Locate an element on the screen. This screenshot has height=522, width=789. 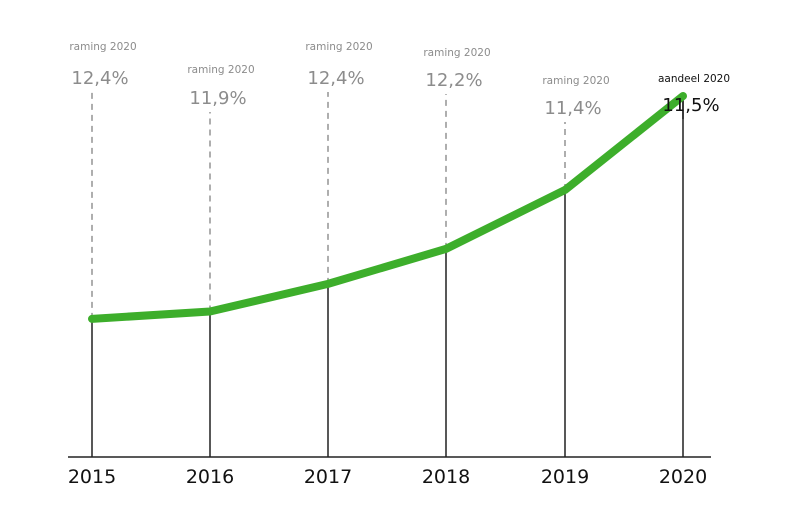
annotation-label-2015: raming 2020 is located at coordinates (102, 47).